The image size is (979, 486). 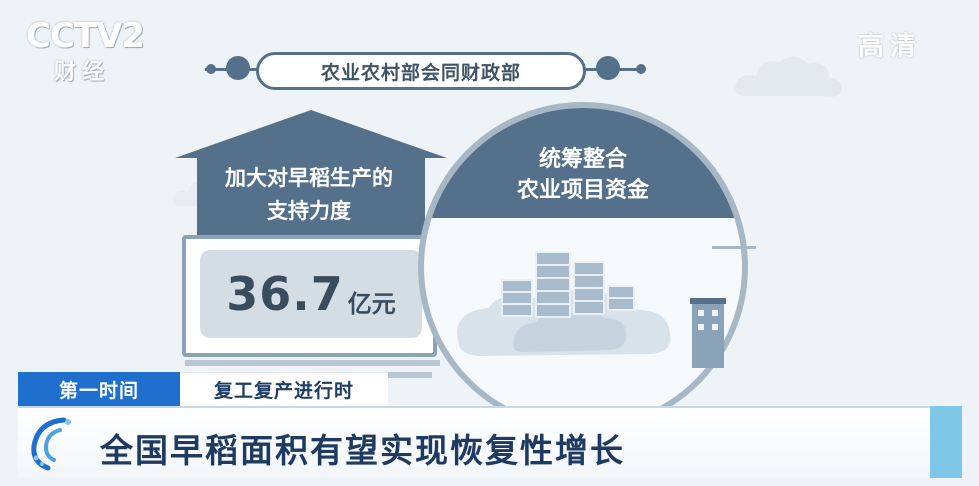 What do you see at coordinates (583, 175) in the screenshot?
I see `funding-title: 统筹整合 农业项目资金` at bounding box center [583, 175].